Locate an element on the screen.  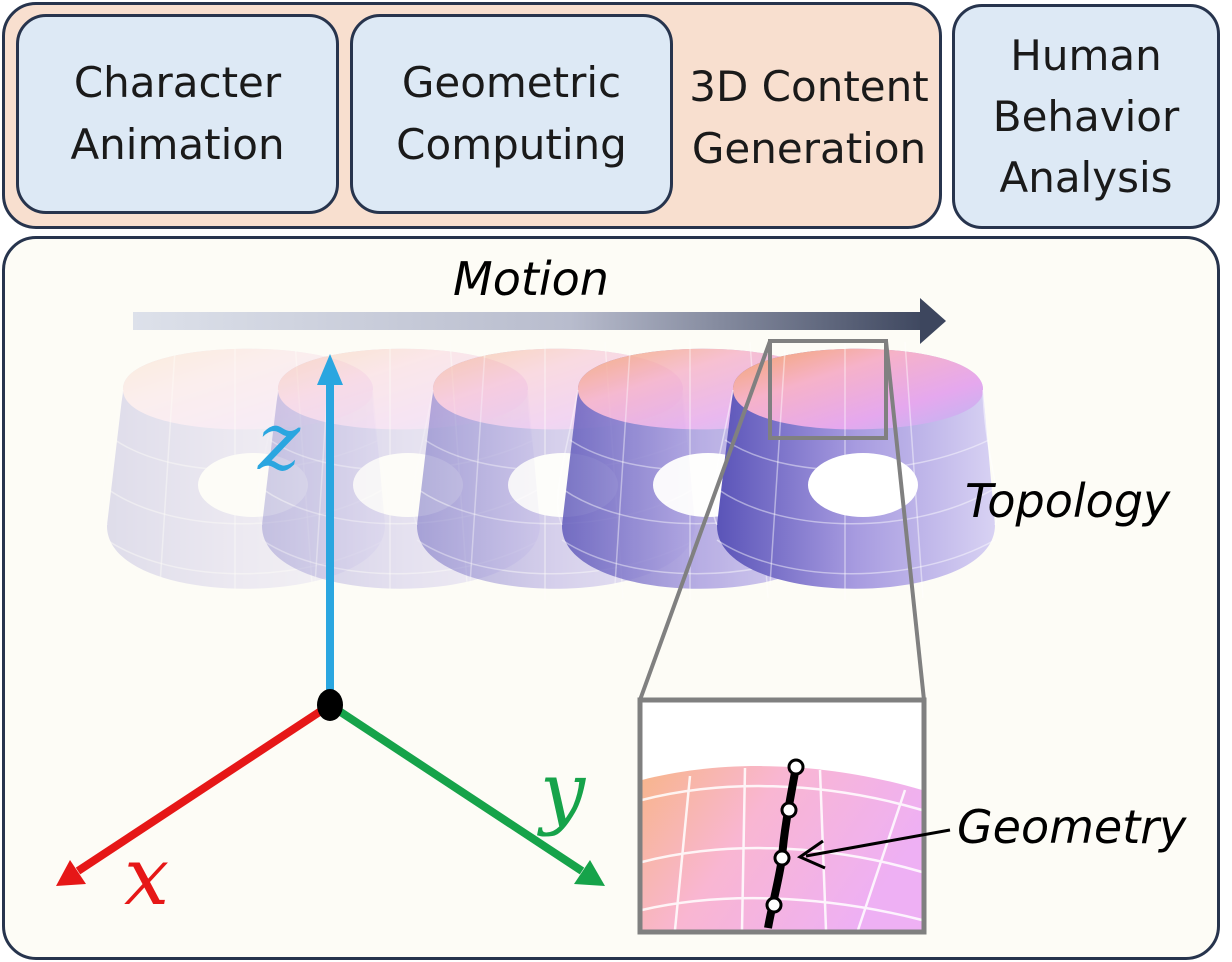
y-axis-head is located at coordinates (589, 873).